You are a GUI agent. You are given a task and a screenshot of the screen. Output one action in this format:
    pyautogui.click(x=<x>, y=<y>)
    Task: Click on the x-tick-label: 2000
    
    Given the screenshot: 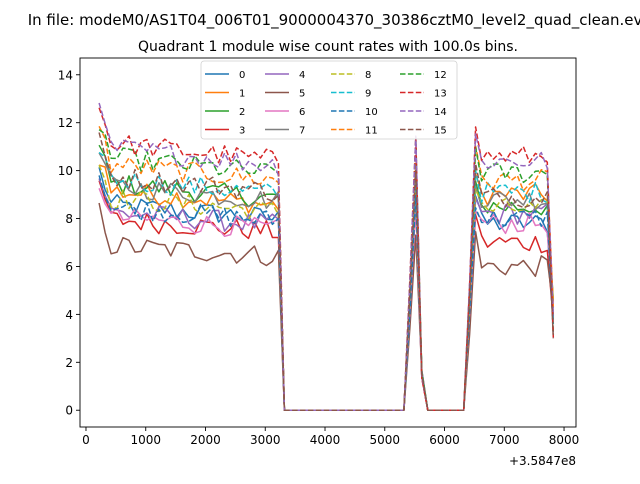 What is the action you would take?
    pyautogui.click(x=205, y=440)
    